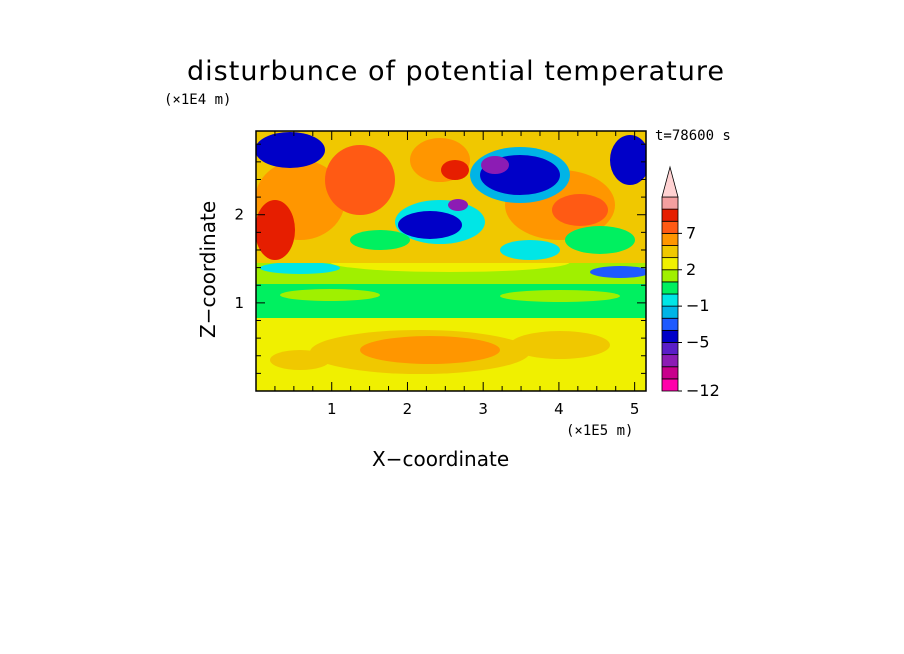 This screenshot has width=904, height=654. Describe the element at coordinates (441, 459) in the screenshot. I see `x-axis-label: X−coordinate` at that location.